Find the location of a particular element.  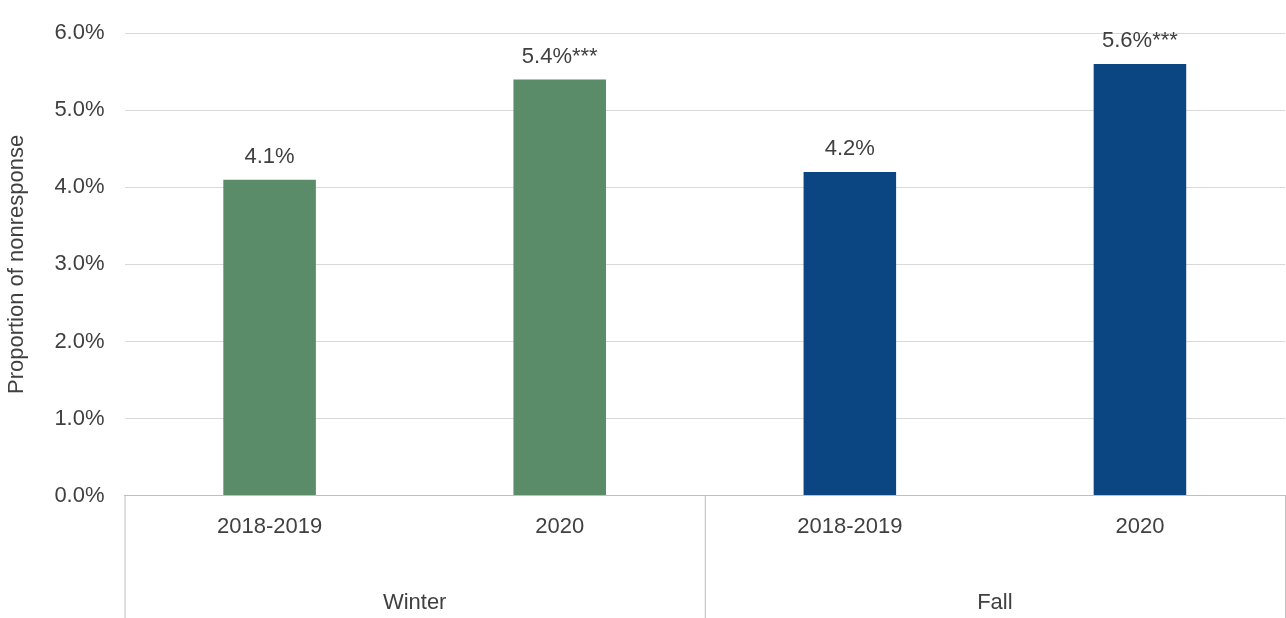

y-tick-label: 2.0% is located at coordinates (79, 340).